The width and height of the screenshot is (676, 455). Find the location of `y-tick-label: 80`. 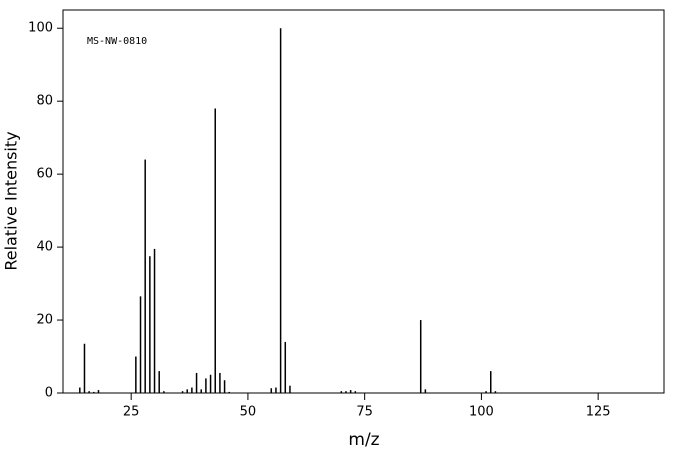

y-tick-label: 80 is located at coordinates (44, 101).